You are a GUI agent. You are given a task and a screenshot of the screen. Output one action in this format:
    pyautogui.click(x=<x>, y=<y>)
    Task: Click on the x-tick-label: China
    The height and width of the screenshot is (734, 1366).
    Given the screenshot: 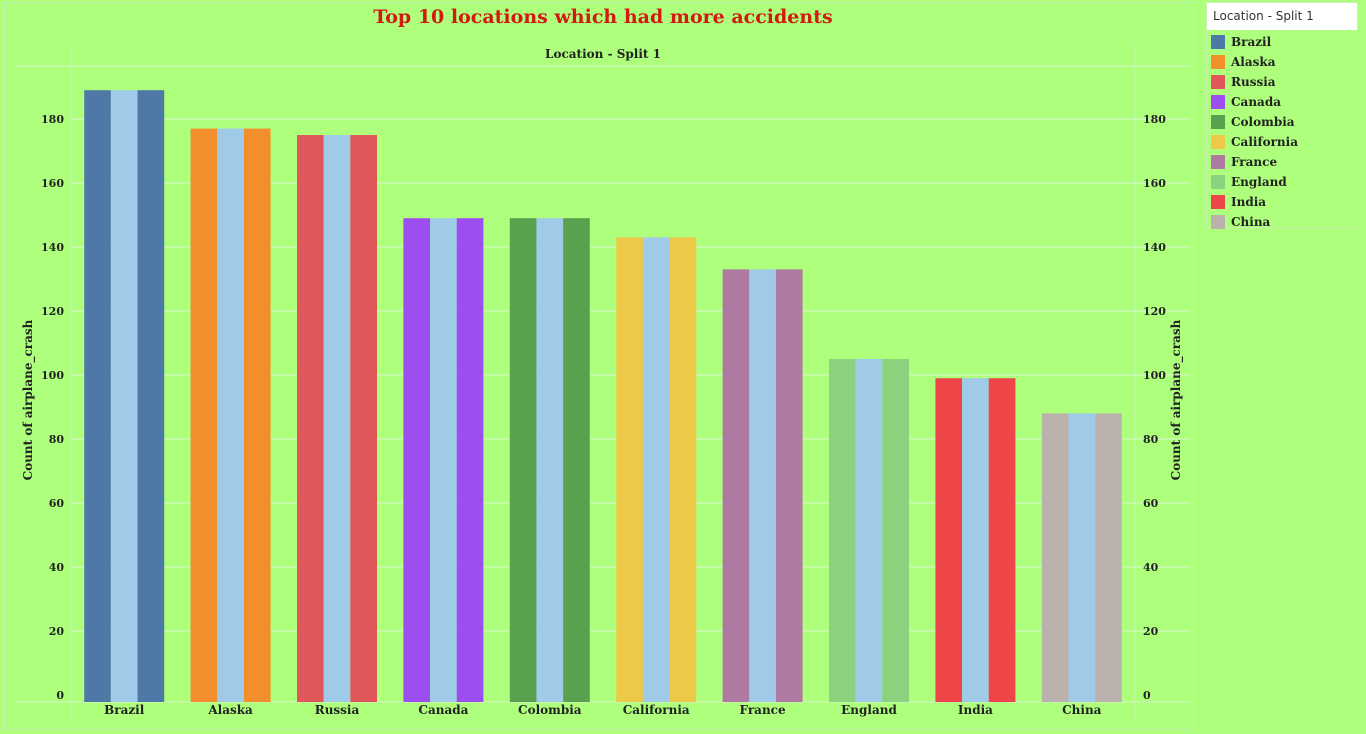 What is the action you would take?
    pyautogui.click(x=1082, y=710)
    